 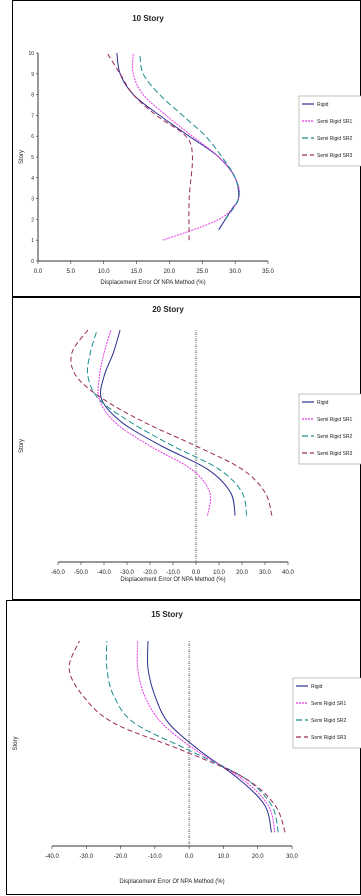 What do you see at coordinates (32, 179) in the screenshot?
I see `y-tick-label: 4` at bounding box center [32, 179].